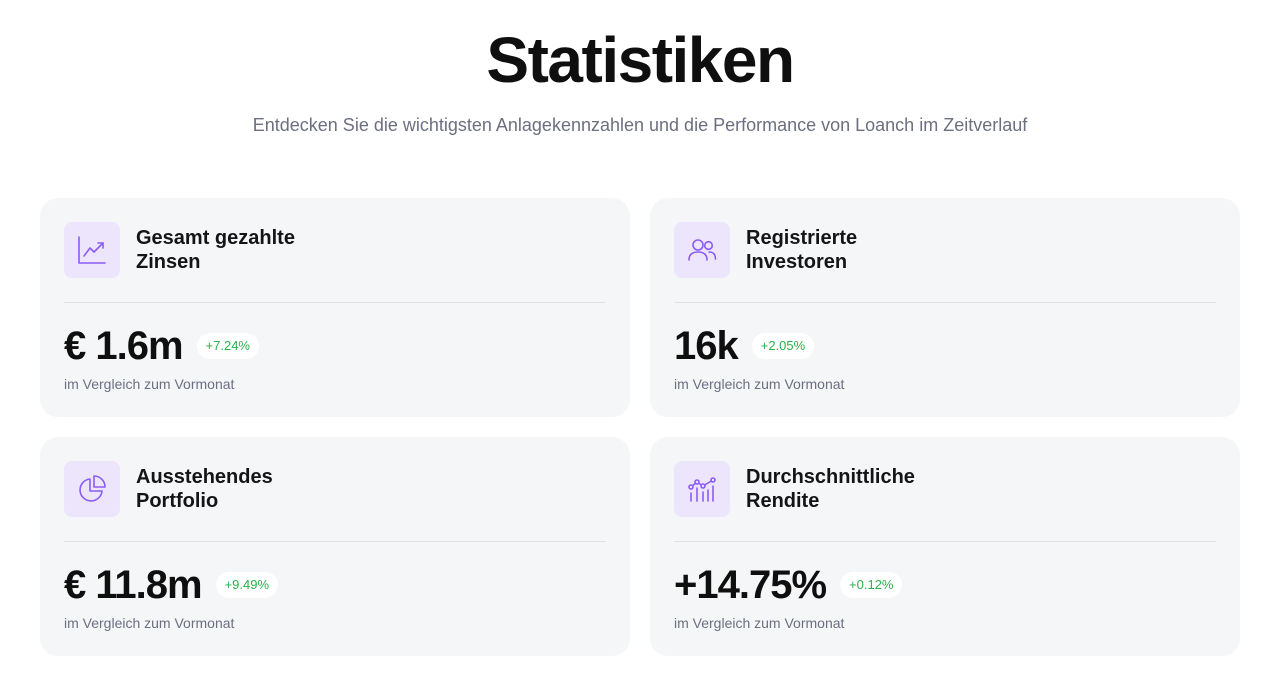 The image size is (1280, 681). I want to click on page-title: Statistiken, so click(640, 60).